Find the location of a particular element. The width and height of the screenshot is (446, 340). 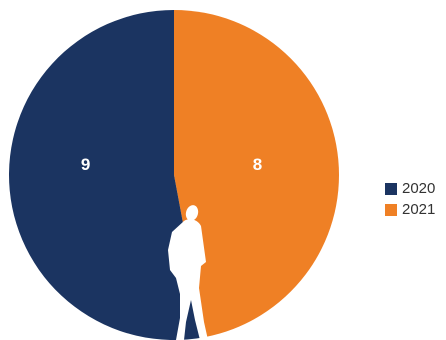

legend-swatch-2020 is located at coordinates (391, 188).